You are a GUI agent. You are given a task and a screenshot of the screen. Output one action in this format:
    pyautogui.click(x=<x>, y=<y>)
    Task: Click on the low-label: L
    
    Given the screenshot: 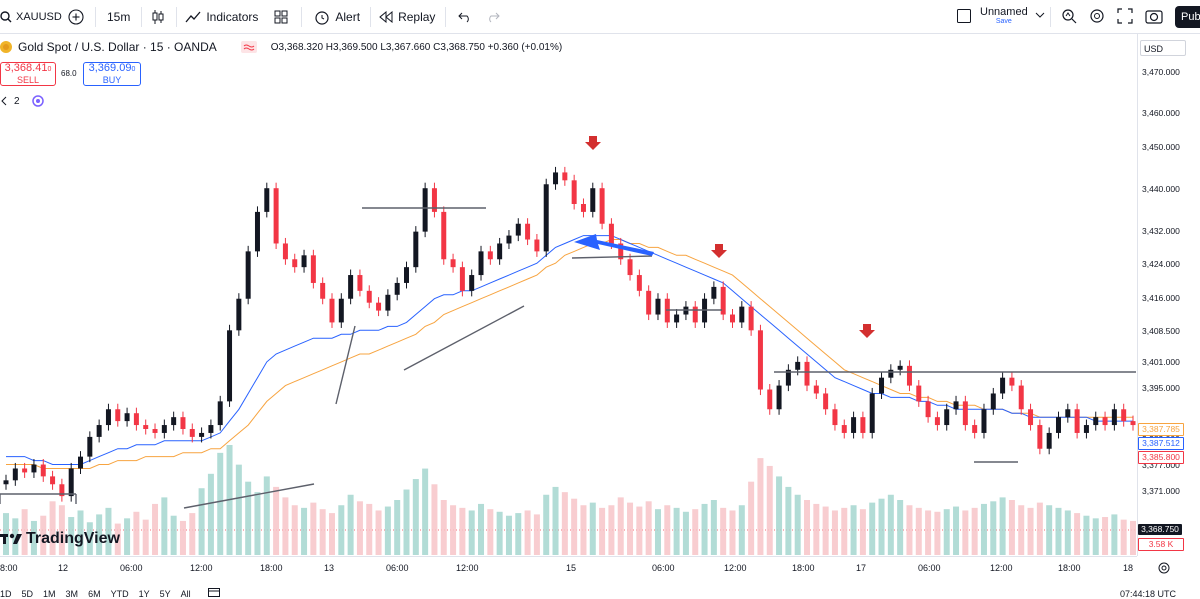 What is the action you would take?
    pyautogui.click(x=383, y=47)
    